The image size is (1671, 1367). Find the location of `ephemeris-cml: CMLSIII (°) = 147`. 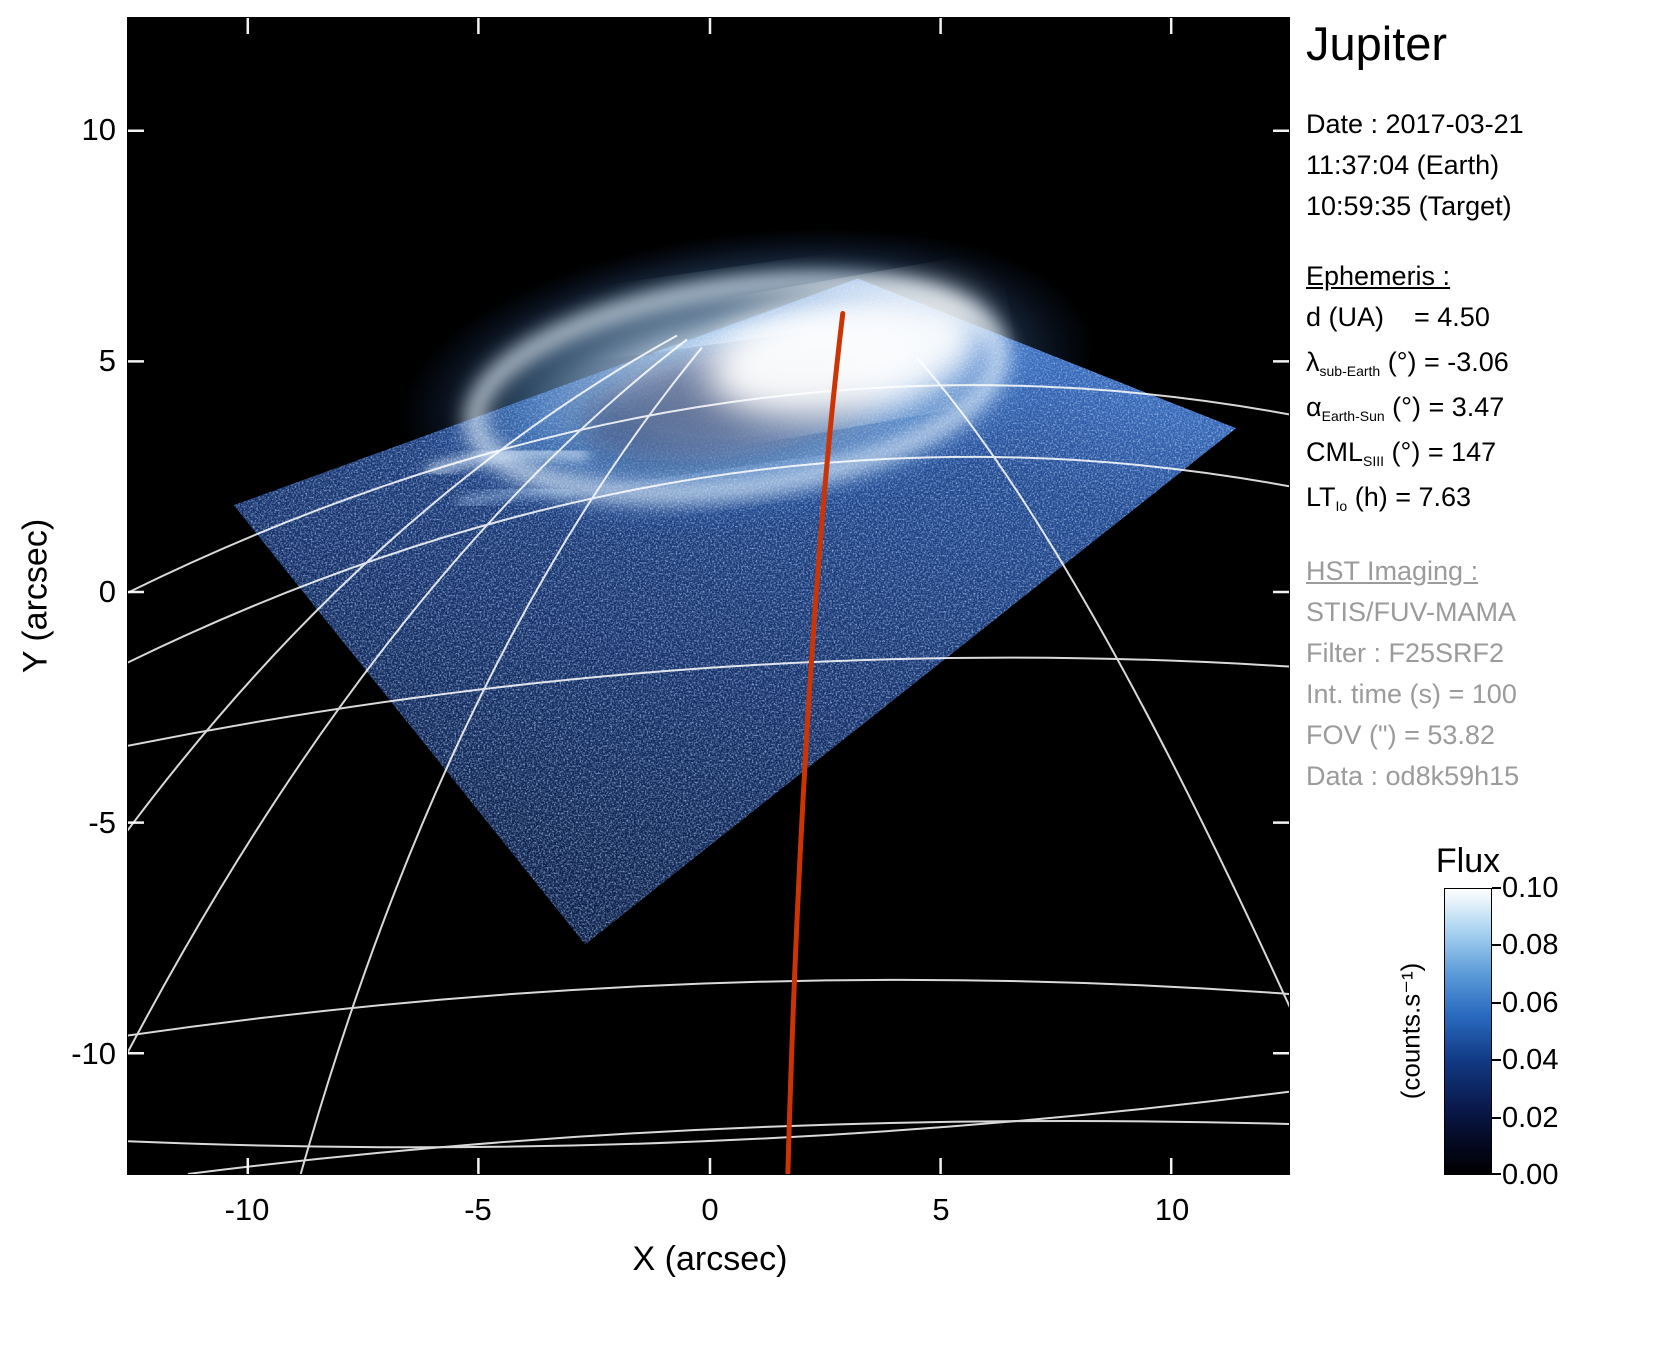

ephemeris-cml: CMLSIII (°) = 147 is located at coordinates (1486, 454).